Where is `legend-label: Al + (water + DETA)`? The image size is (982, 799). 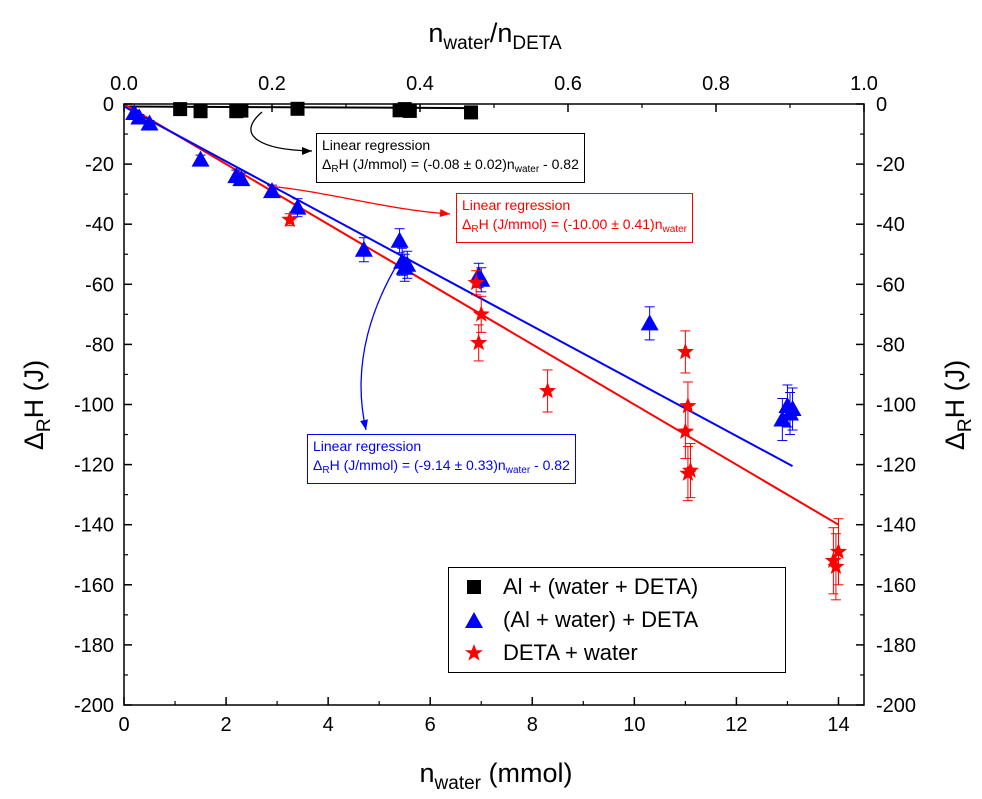 legend-label: Al + (water + DETA) is located at coordinates (601, 586).